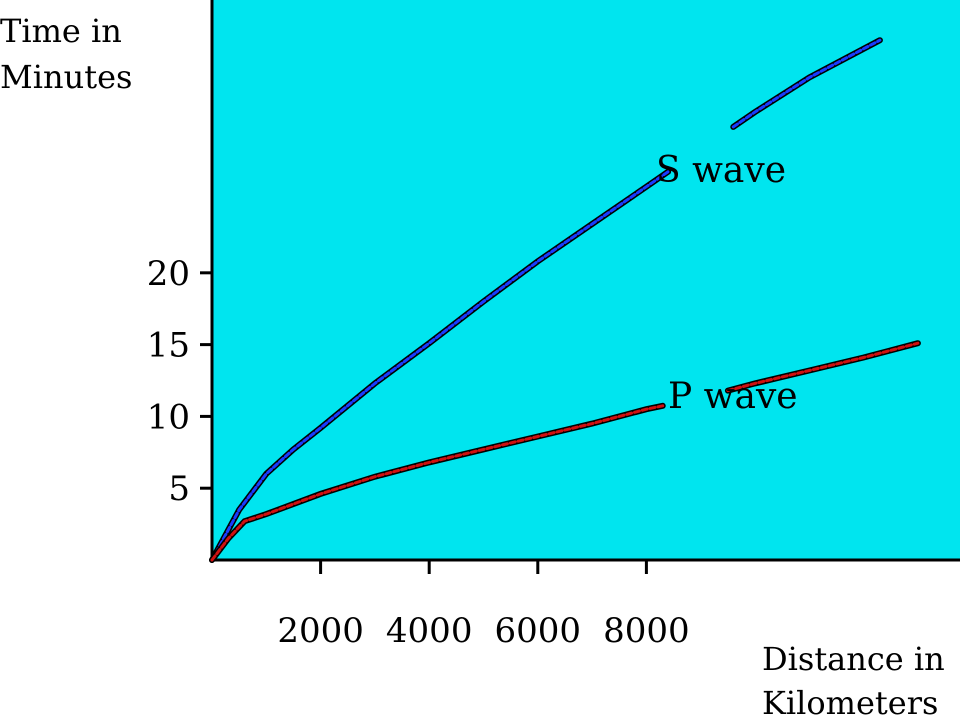 Image resolution: width=960 pixels, height=720 pixels. Describe the element at coordinates (179, 489) in the screenshot. I see `y-tick-label: 5` at that location.